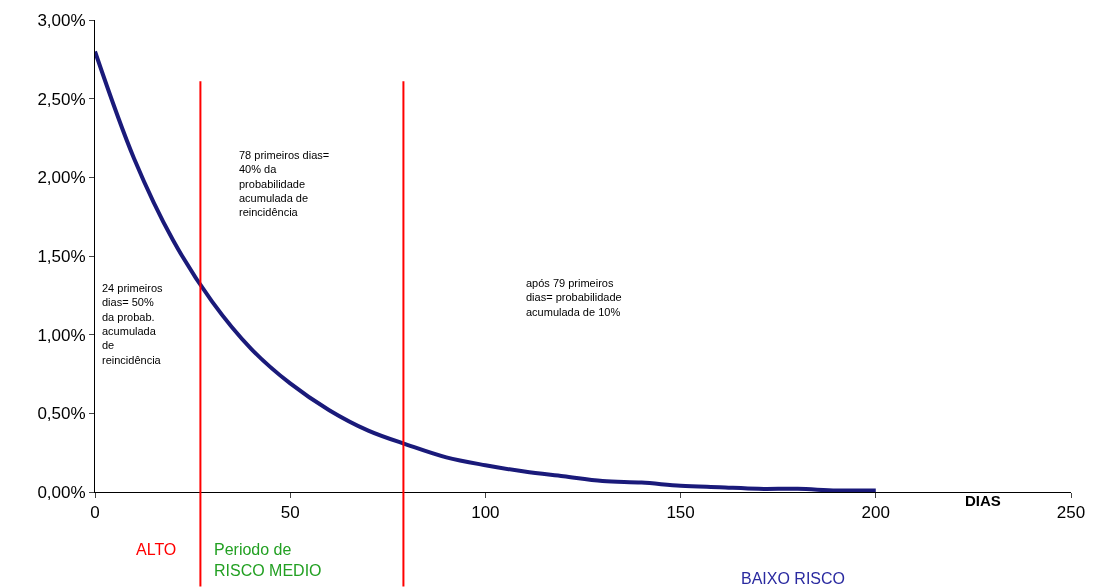 The height and width of the screenshot is (587, 1096). What do you see at coordinates (680, 513) in the screenshot?
I see `x-tick-label: 150` at bounding box center [680, 513].